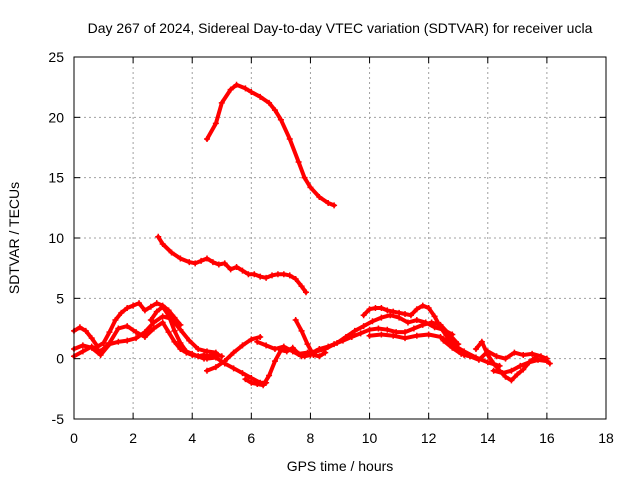  What do you see at coordinates (271, 145) in the screenshot?
I see `series-arc-high` at bounding box center [271, 145].